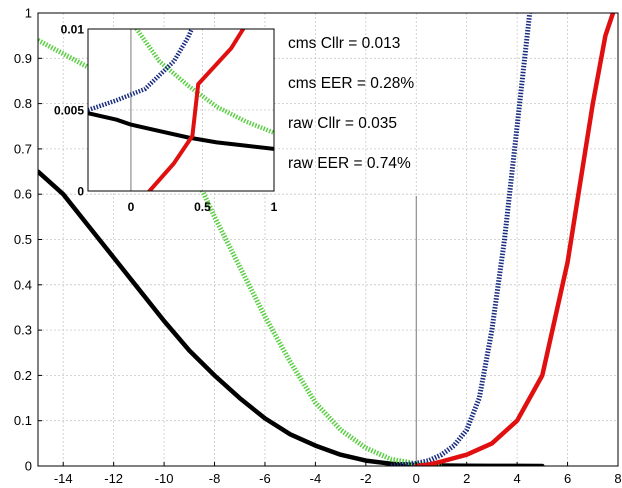  I want to click on x-tick-label-4: -8, so click(215, 478).